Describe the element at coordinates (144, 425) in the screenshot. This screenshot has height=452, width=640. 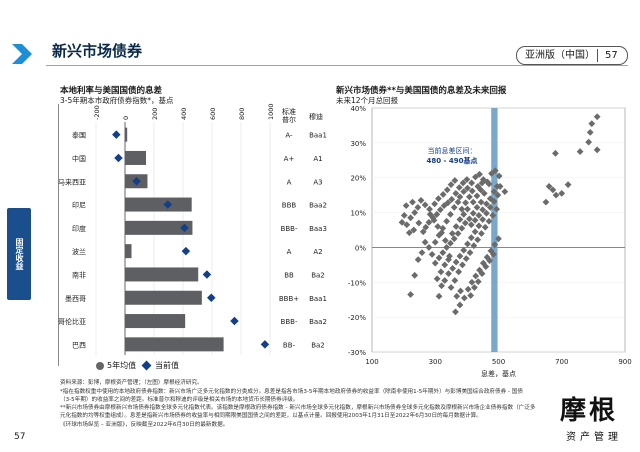
I see `footnote-6: 《环球市场纵览 – 亚洲版》，反映截至2022年6月30日的最新数据。` at that location.